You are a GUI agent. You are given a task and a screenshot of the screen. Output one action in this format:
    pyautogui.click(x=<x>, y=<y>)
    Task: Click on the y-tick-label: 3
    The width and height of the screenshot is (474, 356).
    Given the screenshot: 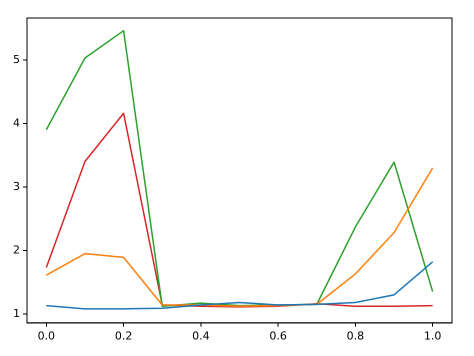 What is the action you would take?
    pyautogui.click(x=16, y=186)
    